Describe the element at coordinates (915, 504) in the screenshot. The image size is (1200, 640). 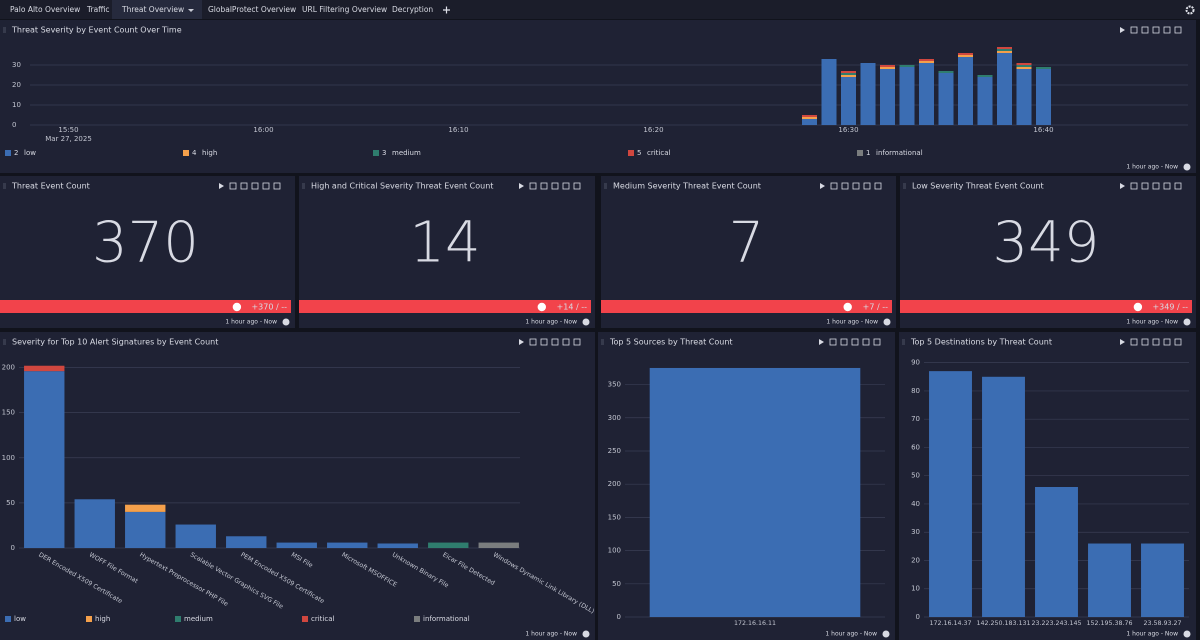
I see `y-tick-label: 40` at that location.